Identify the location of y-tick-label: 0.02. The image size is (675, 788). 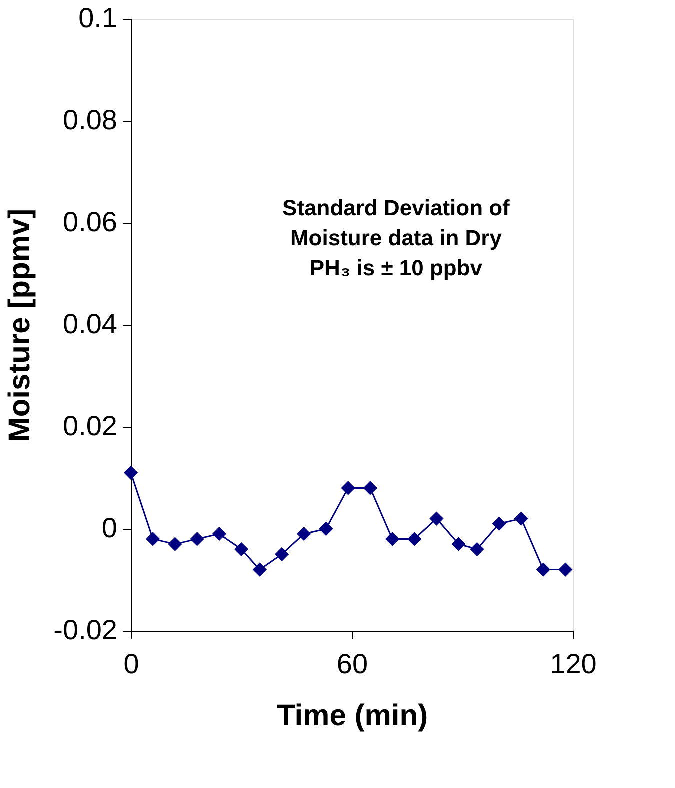
(90, 426).